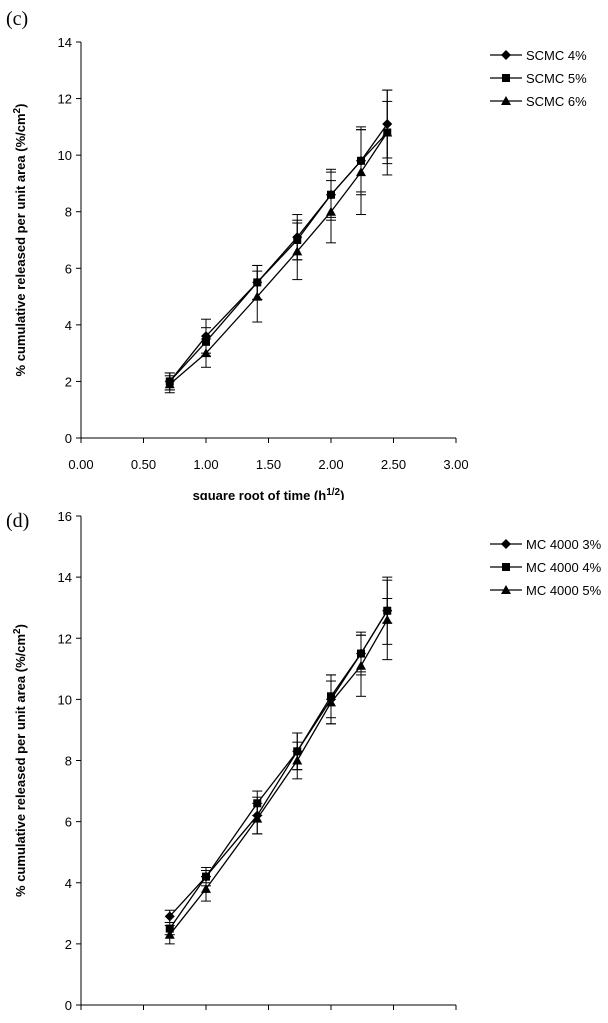  I want to click on panel-label-d: (d), so click(18, 521).